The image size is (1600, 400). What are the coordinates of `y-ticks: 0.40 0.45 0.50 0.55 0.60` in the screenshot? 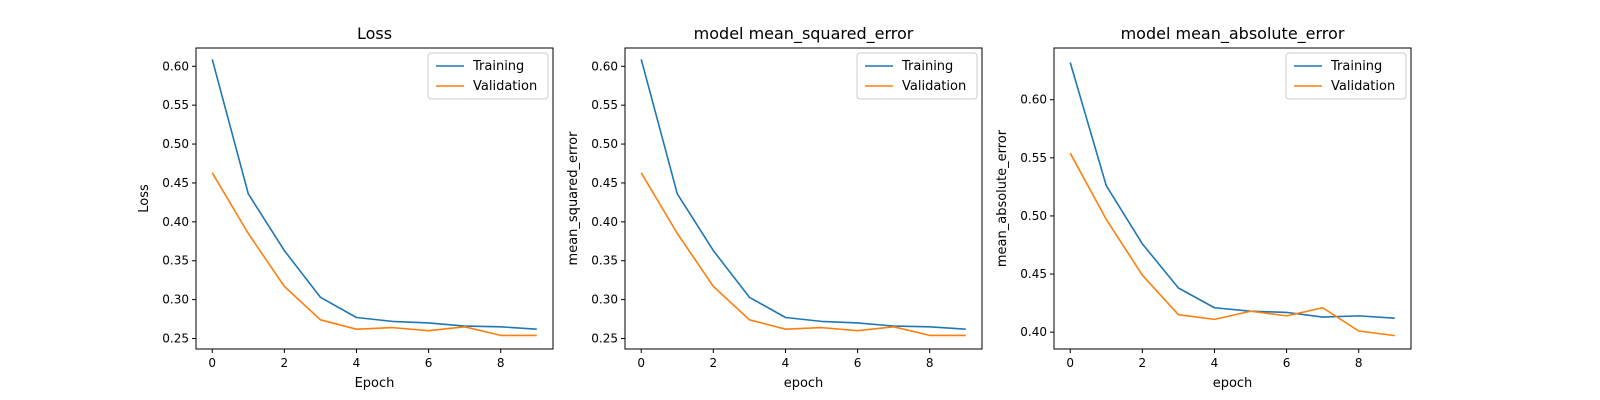 It's located at (1037, 216).